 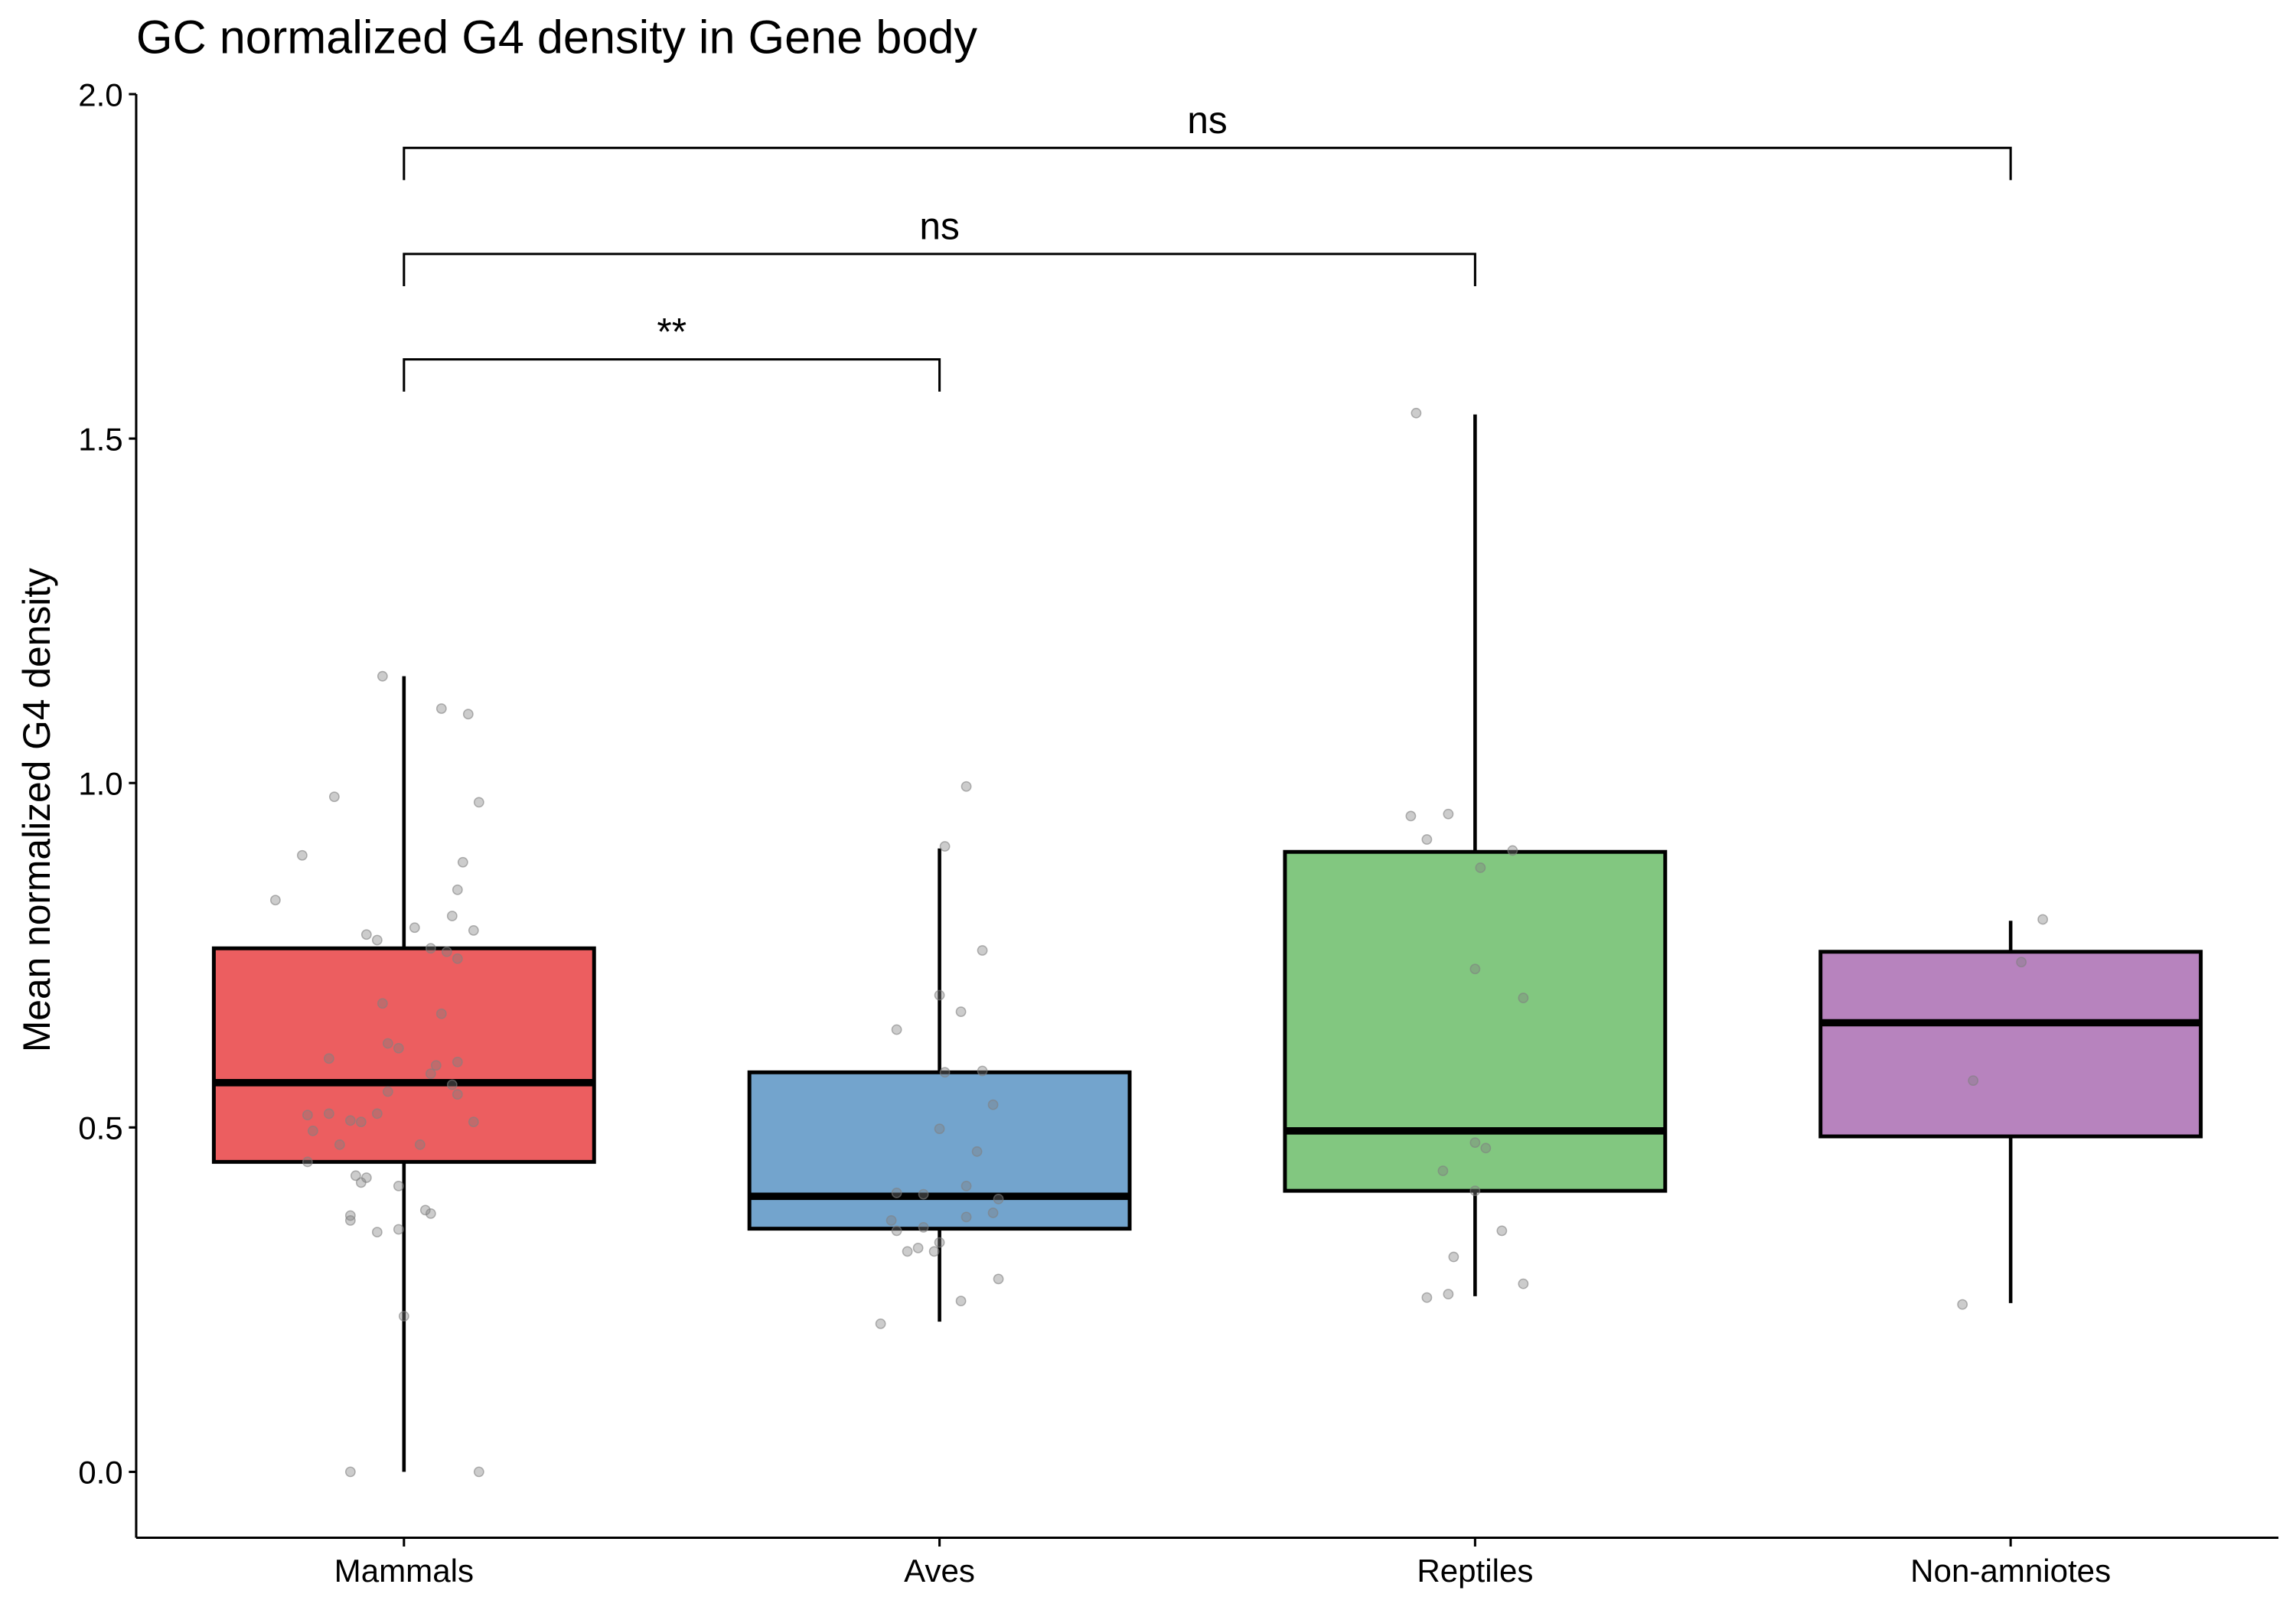 I want to click on box-reptiles, so click(x=1475, y=855).